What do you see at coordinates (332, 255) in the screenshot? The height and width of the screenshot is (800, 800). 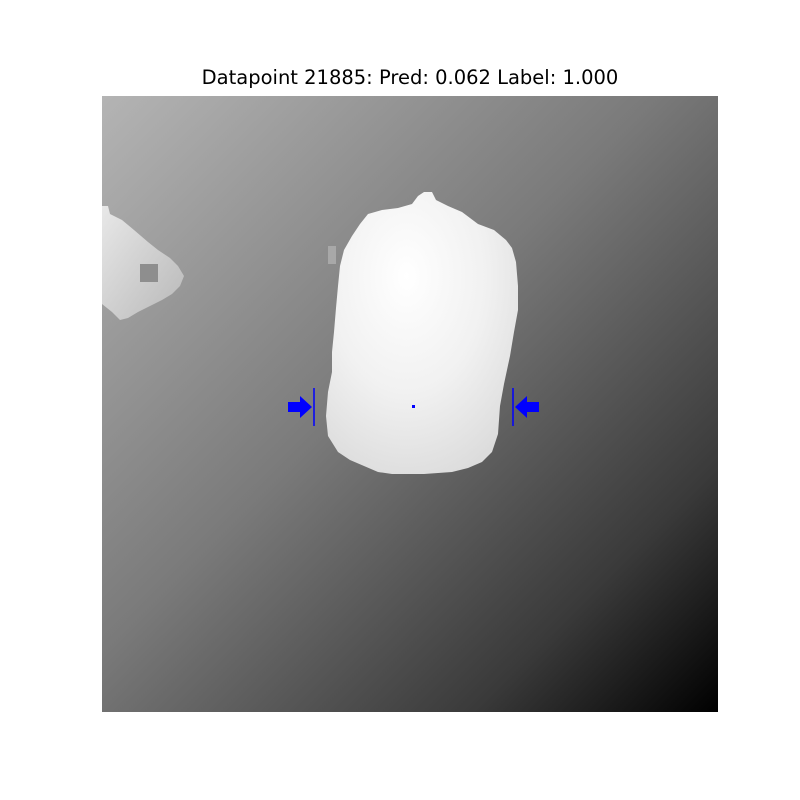 I see `object-nub` at bounding box center [332, 255].